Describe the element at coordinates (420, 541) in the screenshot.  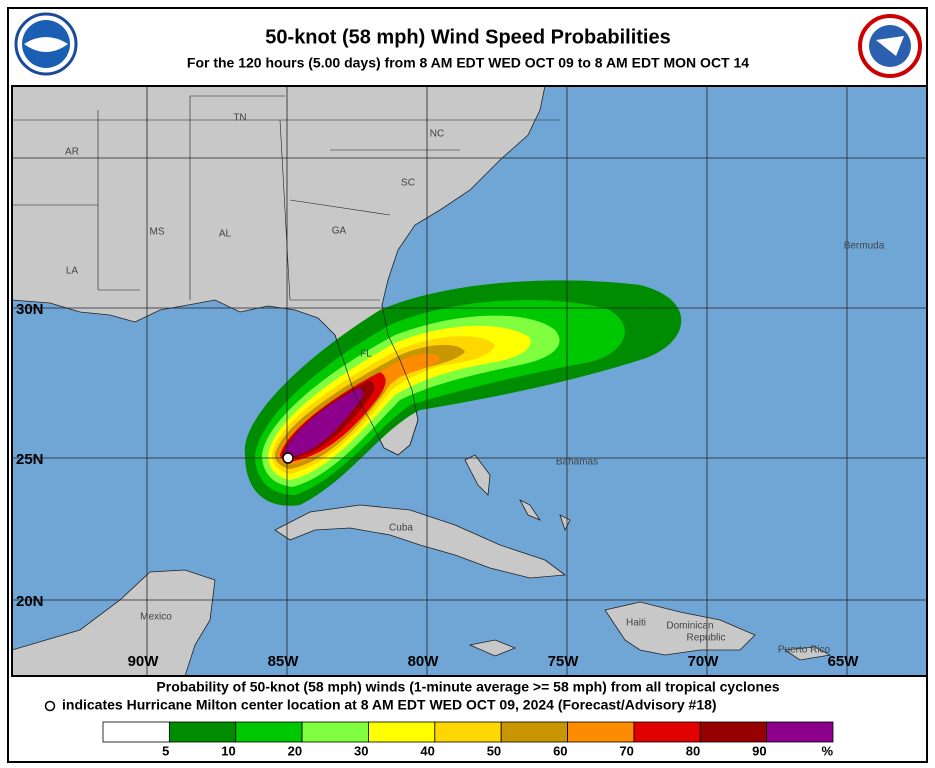
I see `cuba` at that location.